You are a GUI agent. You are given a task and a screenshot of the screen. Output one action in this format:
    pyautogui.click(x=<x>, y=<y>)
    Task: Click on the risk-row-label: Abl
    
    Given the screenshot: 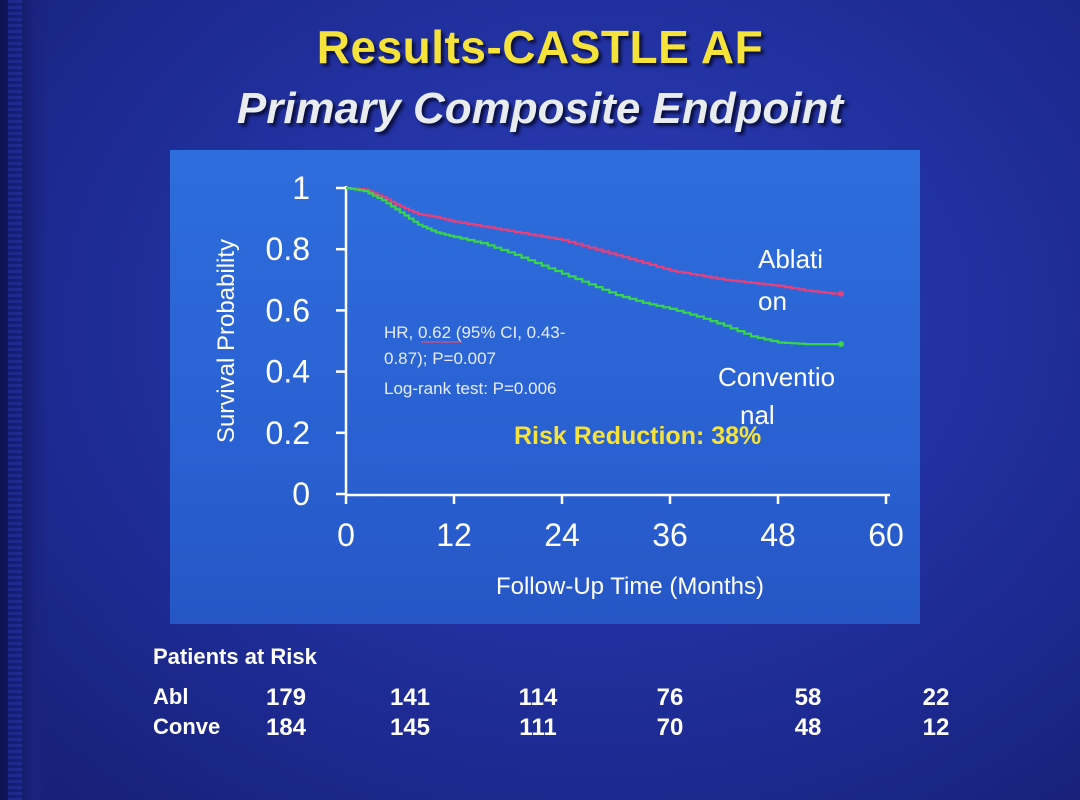 What is the action you would take?
    pyautogui.click(x=171, y=696)
    